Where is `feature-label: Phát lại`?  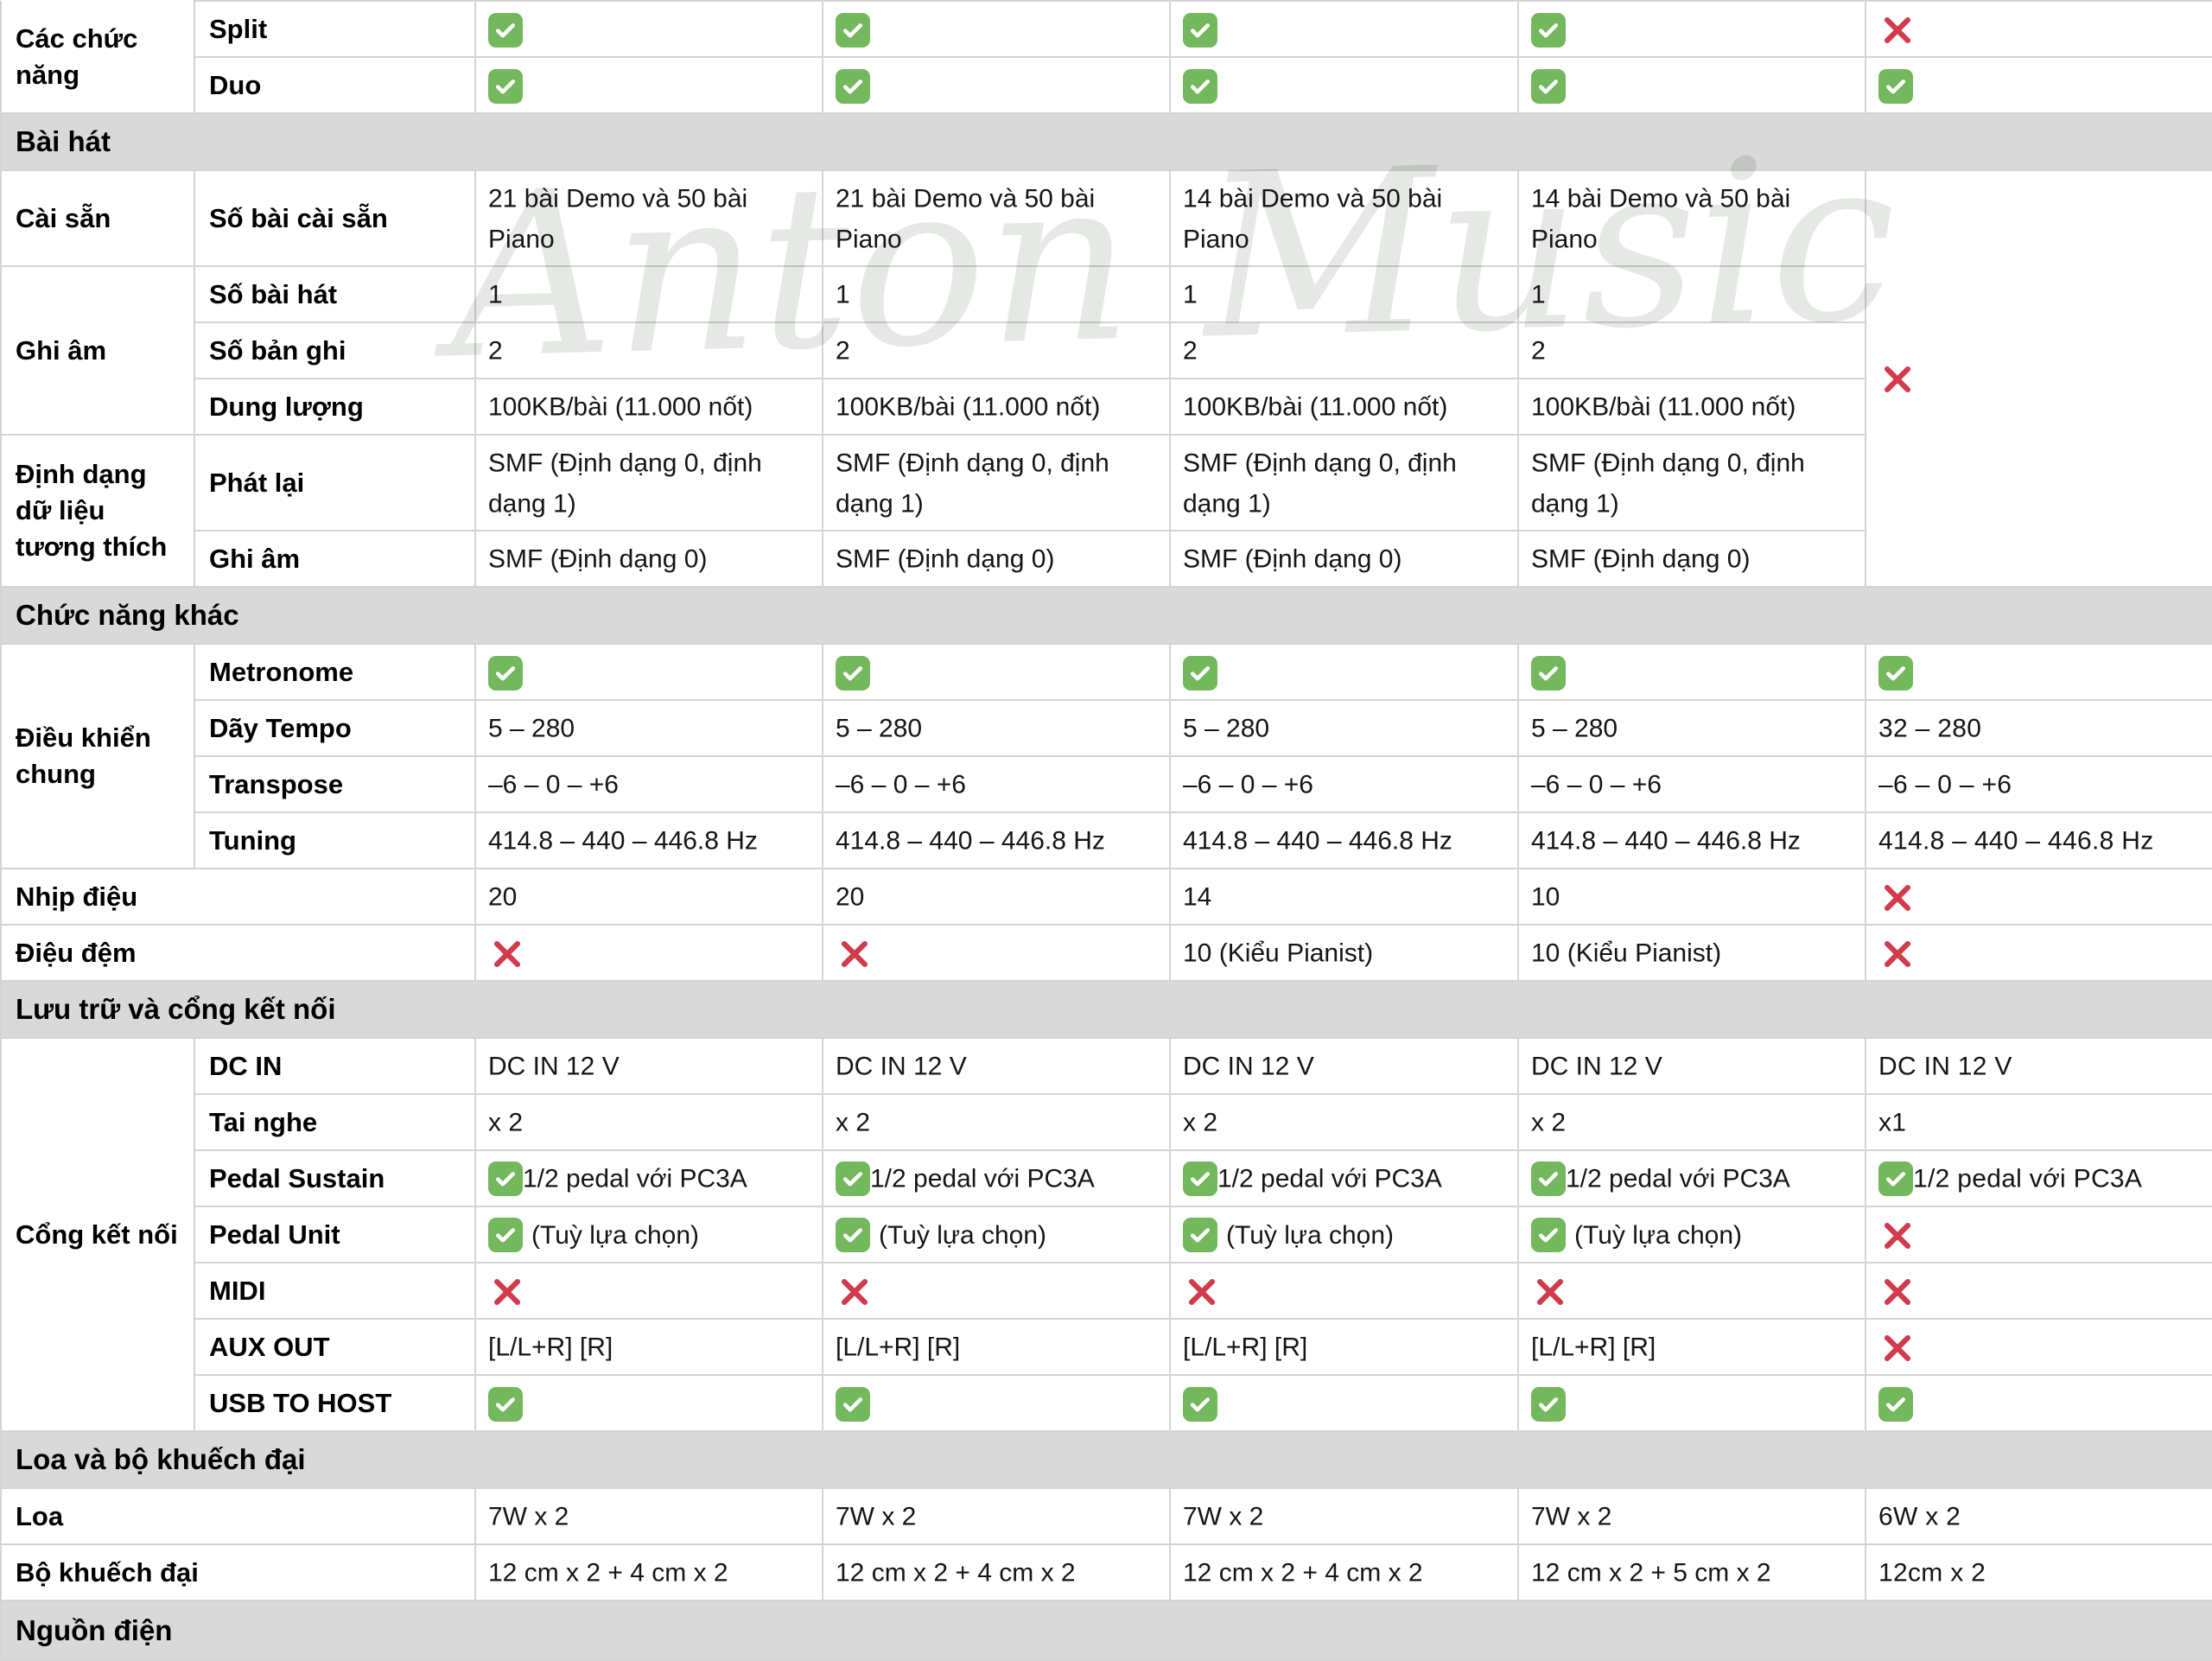
feature-label: Phát lại is located at coordinates (335, 482).